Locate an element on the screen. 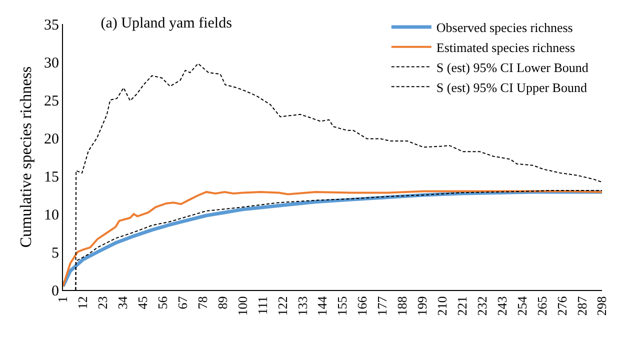  x-tick-label: 199 is located at coordinates (422, 306).